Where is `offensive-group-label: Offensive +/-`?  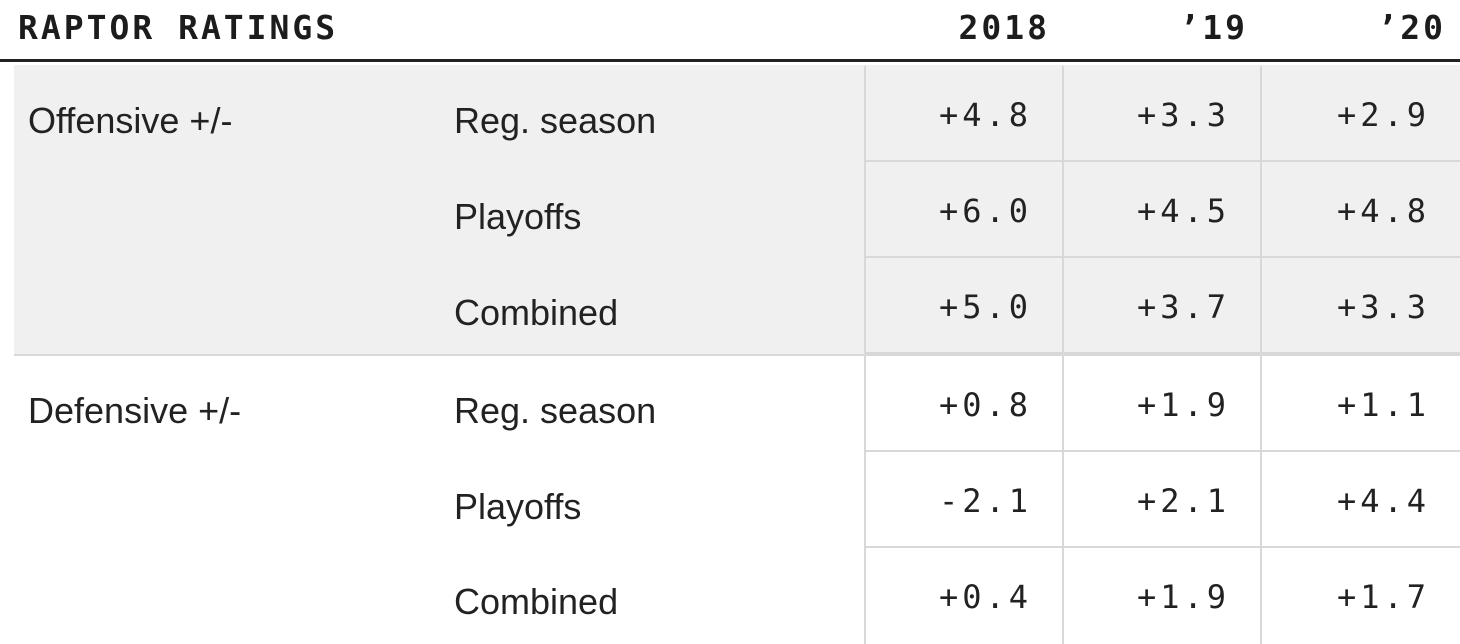
offensive-group-label: Offensive +/- is located at coordinates (130, 120).